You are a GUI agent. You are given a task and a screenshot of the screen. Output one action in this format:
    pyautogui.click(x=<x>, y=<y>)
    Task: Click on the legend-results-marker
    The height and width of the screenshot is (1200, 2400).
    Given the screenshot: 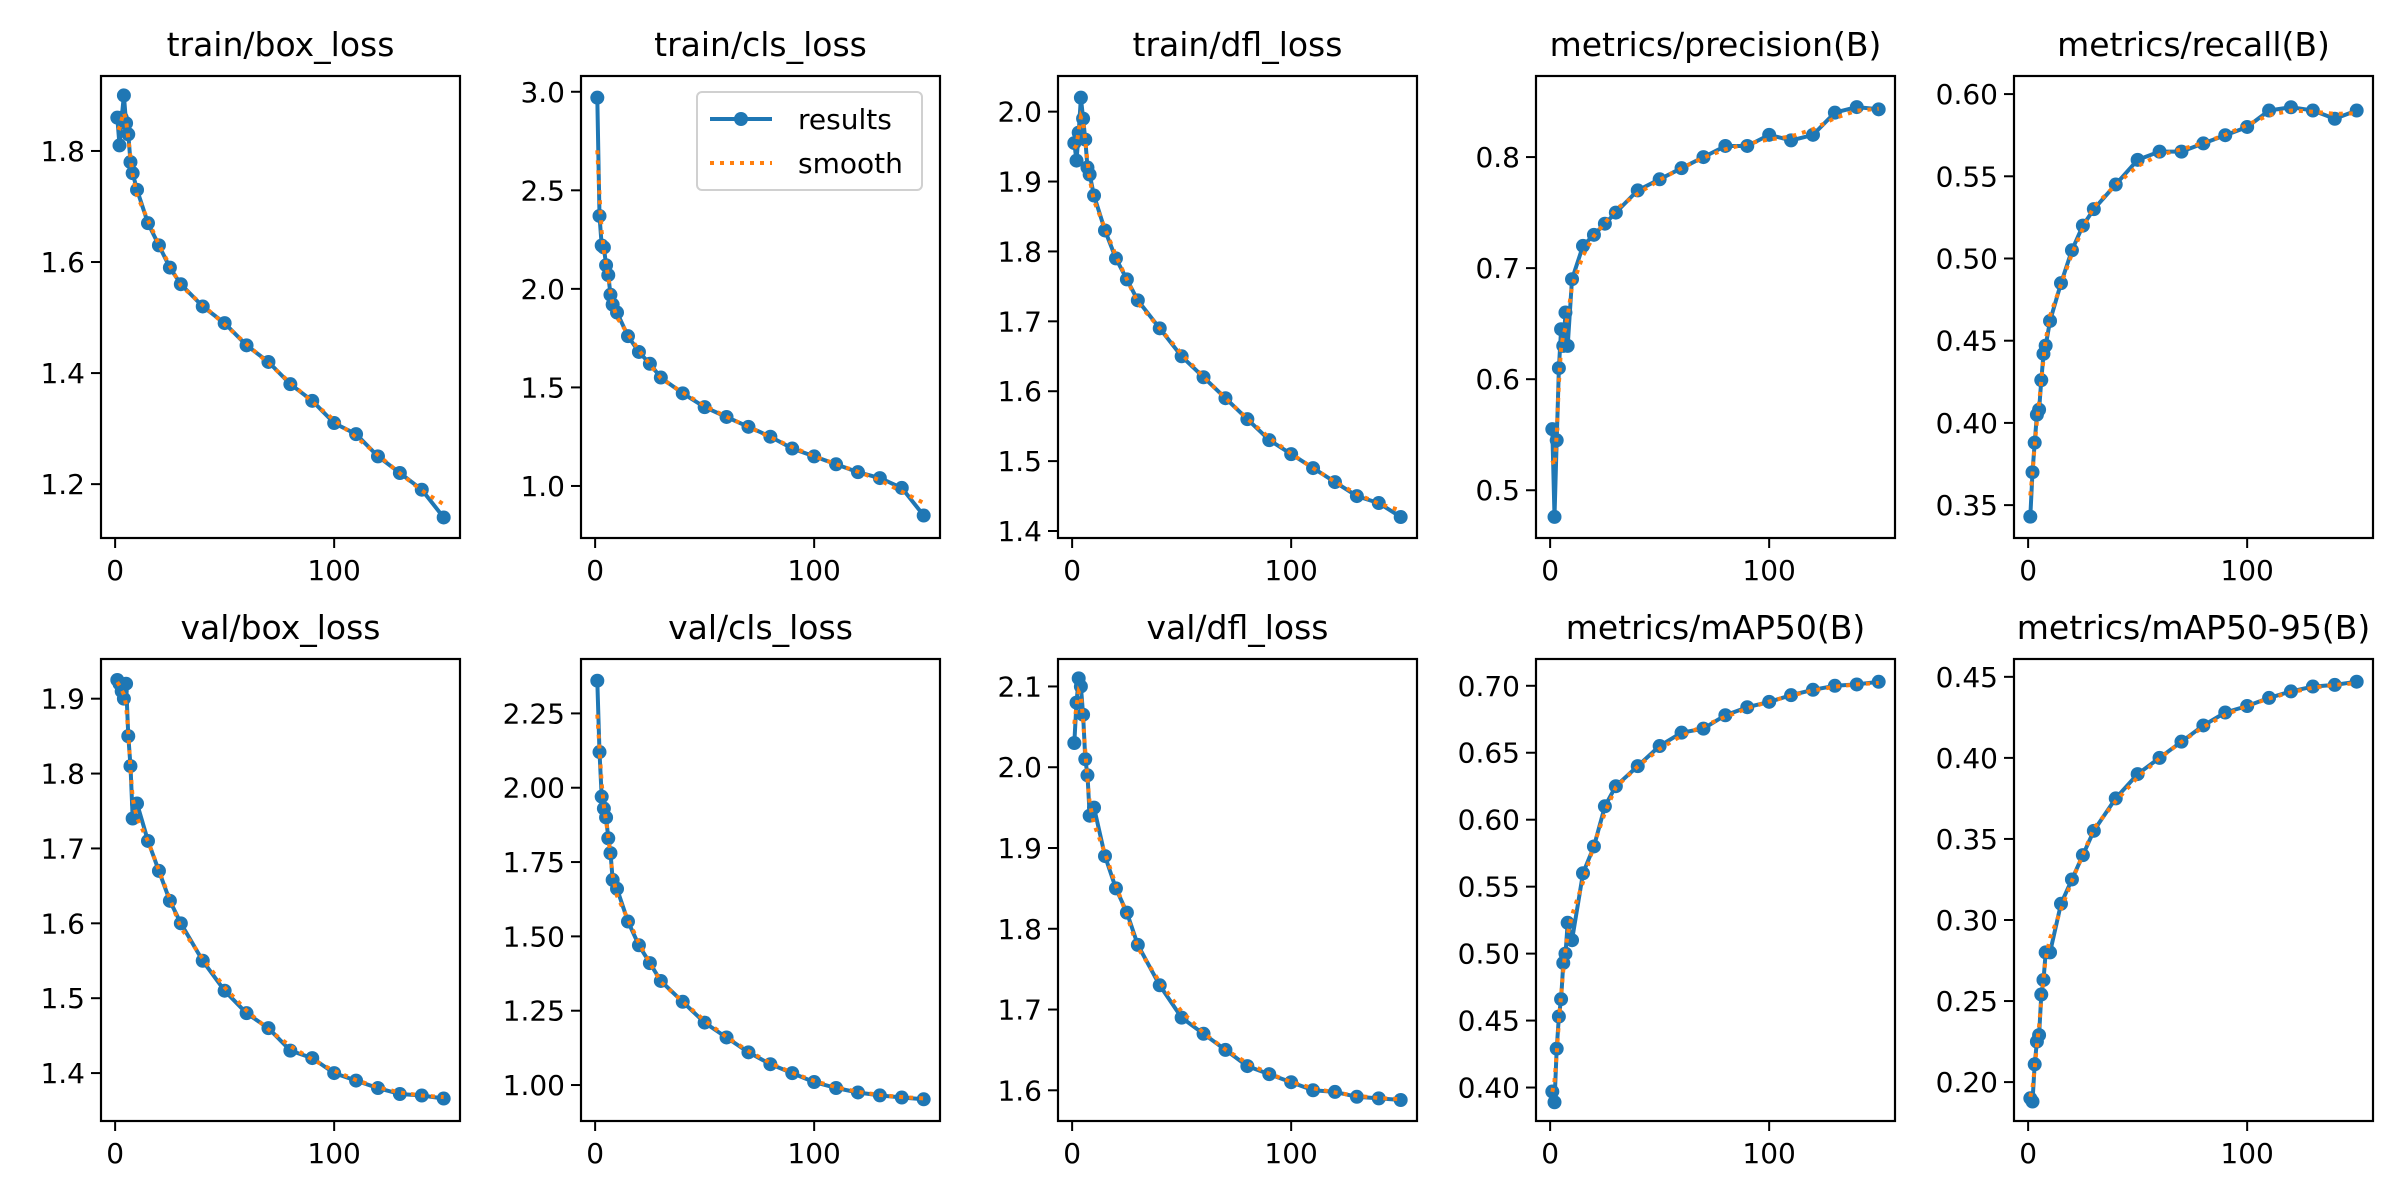 What is the action you would take?
    pyautogui.click(x=741, y=119)
    